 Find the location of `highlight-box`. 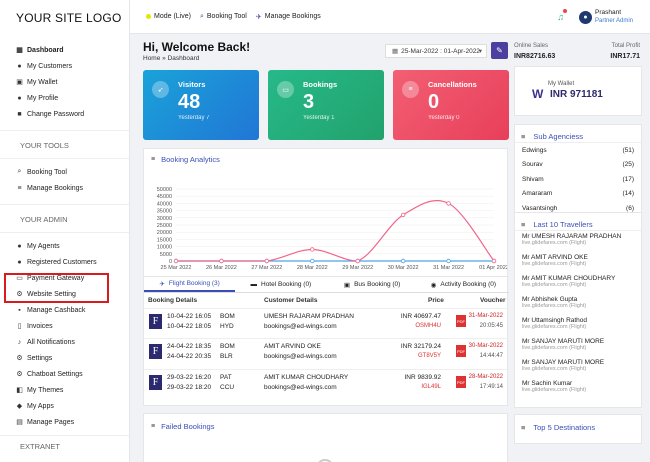

highlight-box is located at coordinates (56, 288).